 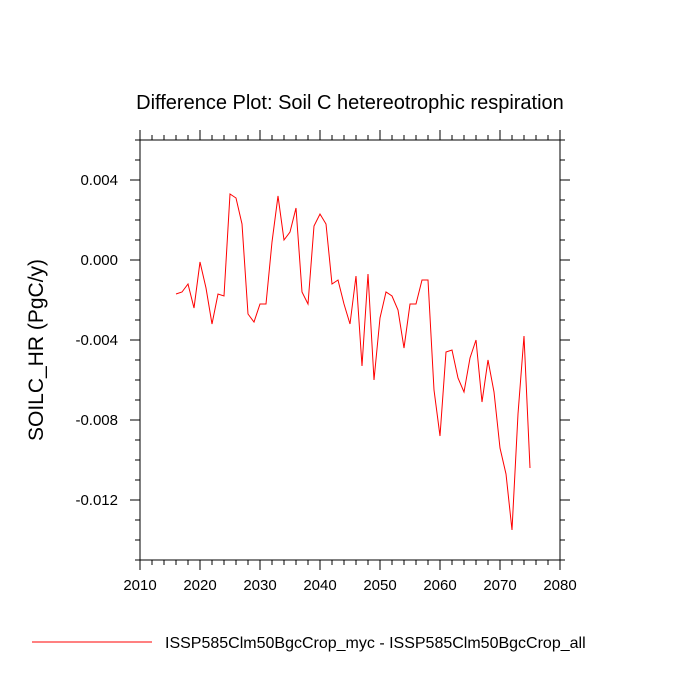 What do you see at coordinates (96, 420) in the screenshot?
I see `y-tick-label: -0.008` at bounding box center [96, 420].